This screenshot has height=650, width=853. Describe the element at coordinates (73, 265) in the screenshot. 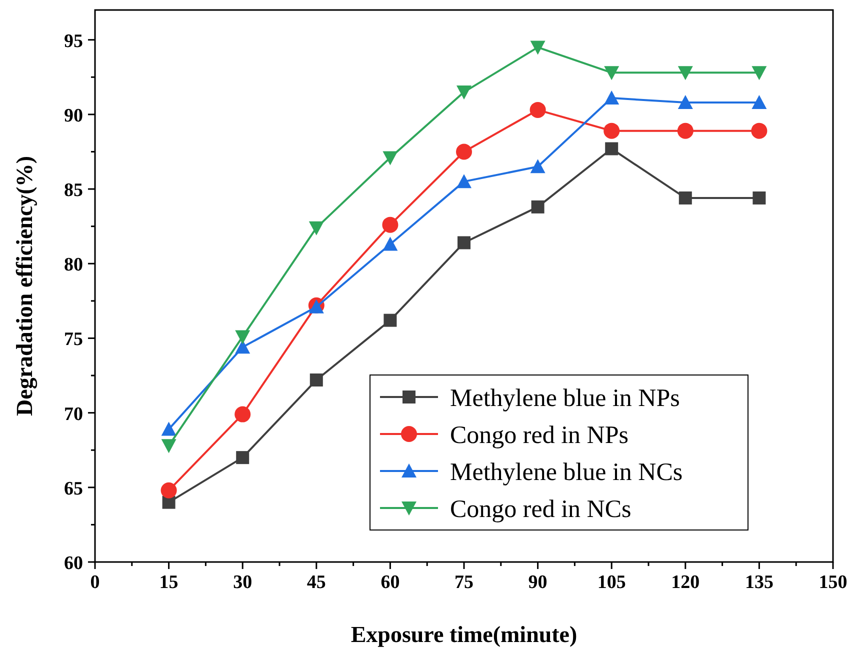

I see `y-tick-label: 80` at that location.